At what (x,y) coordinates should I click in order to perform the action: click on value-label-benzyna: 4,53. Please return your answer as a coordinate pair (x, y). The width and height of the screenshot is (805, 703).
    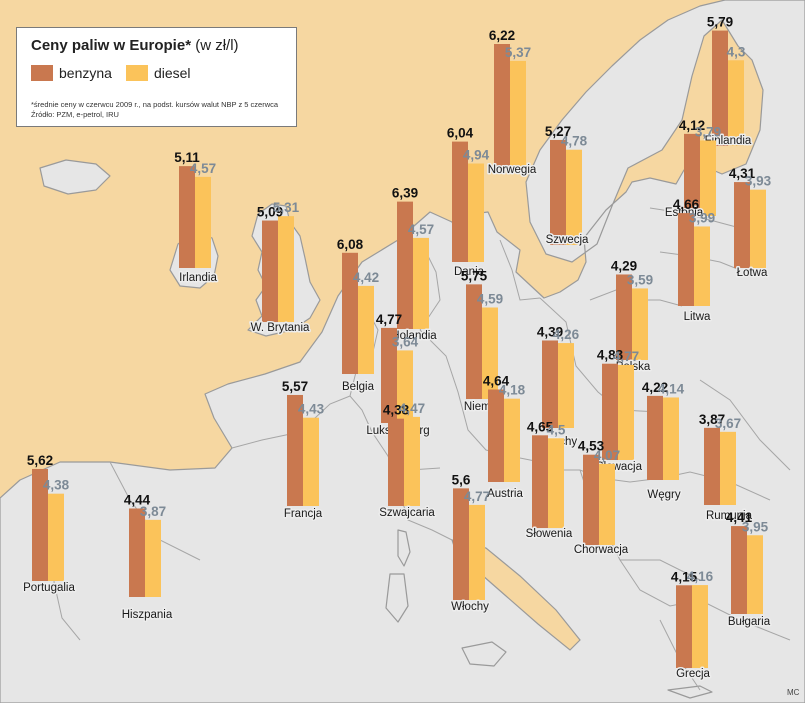
    Looking at the image, I should click on (591, 446).